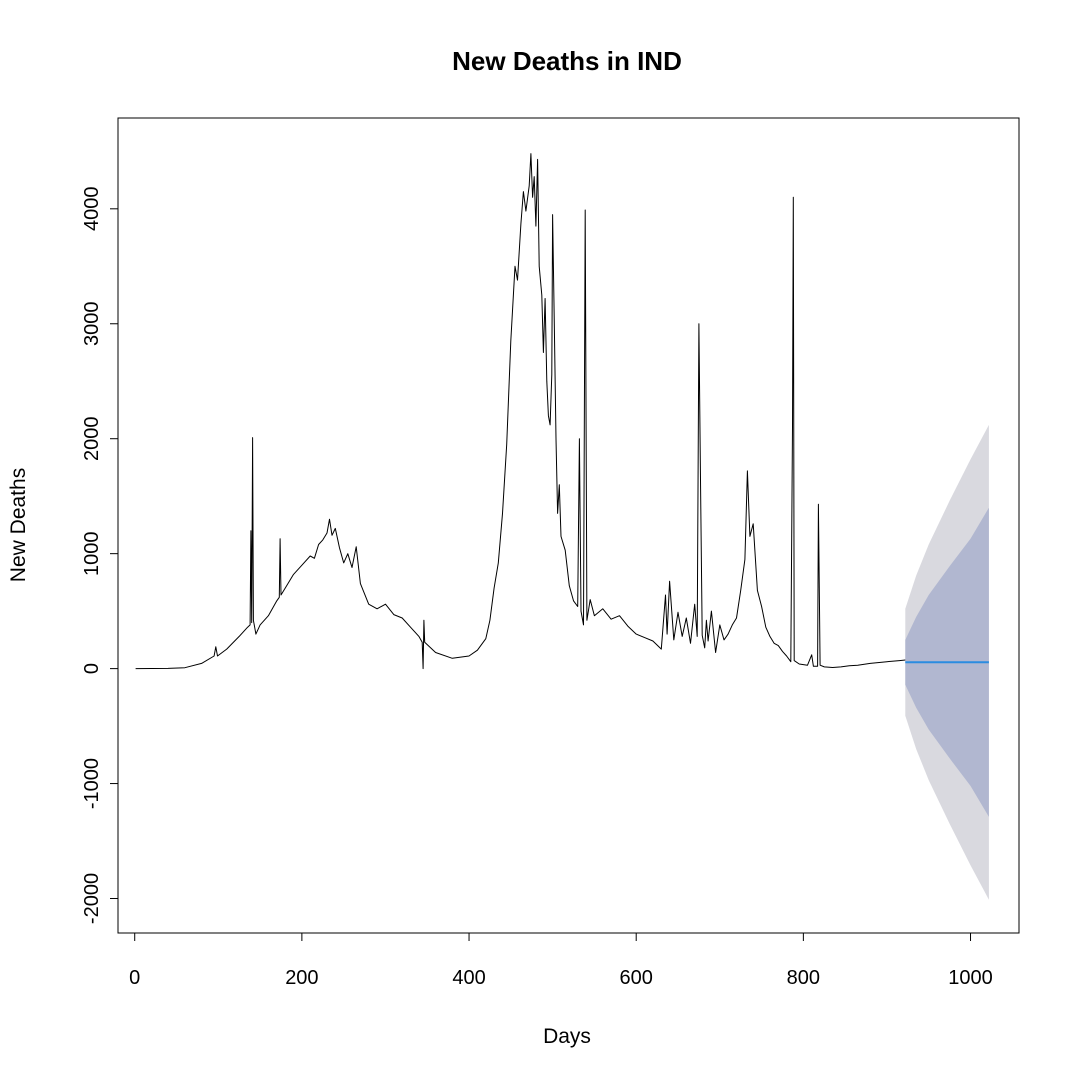 Image resolution: width=1080 pixels, height=1080 pixels. What do you see at coordinates (803, 978) in the screenshot?
I see `x-tick-label: 800` at bounding box center [803, 978].